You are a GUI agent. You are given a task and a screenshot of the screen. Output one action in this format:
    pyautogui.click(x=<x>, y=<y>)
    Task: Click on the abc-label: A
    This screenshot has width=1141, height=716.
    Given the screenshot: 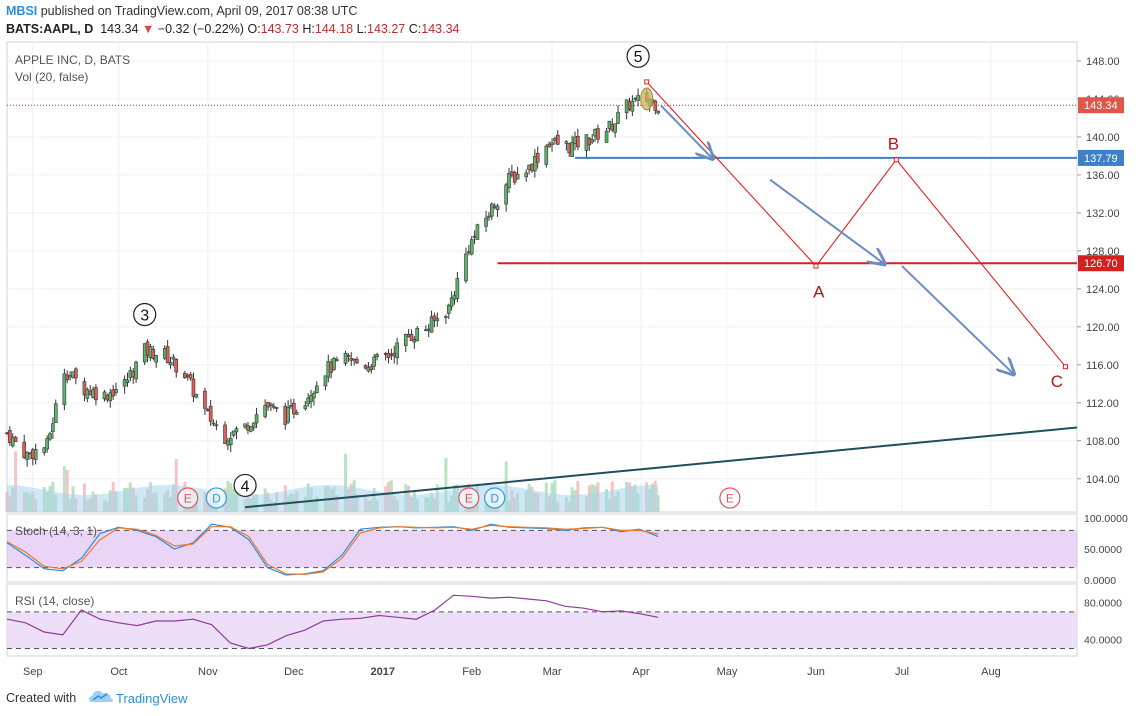 What is the action you would take?
    pyautogui.click(x=819, y=292)
    